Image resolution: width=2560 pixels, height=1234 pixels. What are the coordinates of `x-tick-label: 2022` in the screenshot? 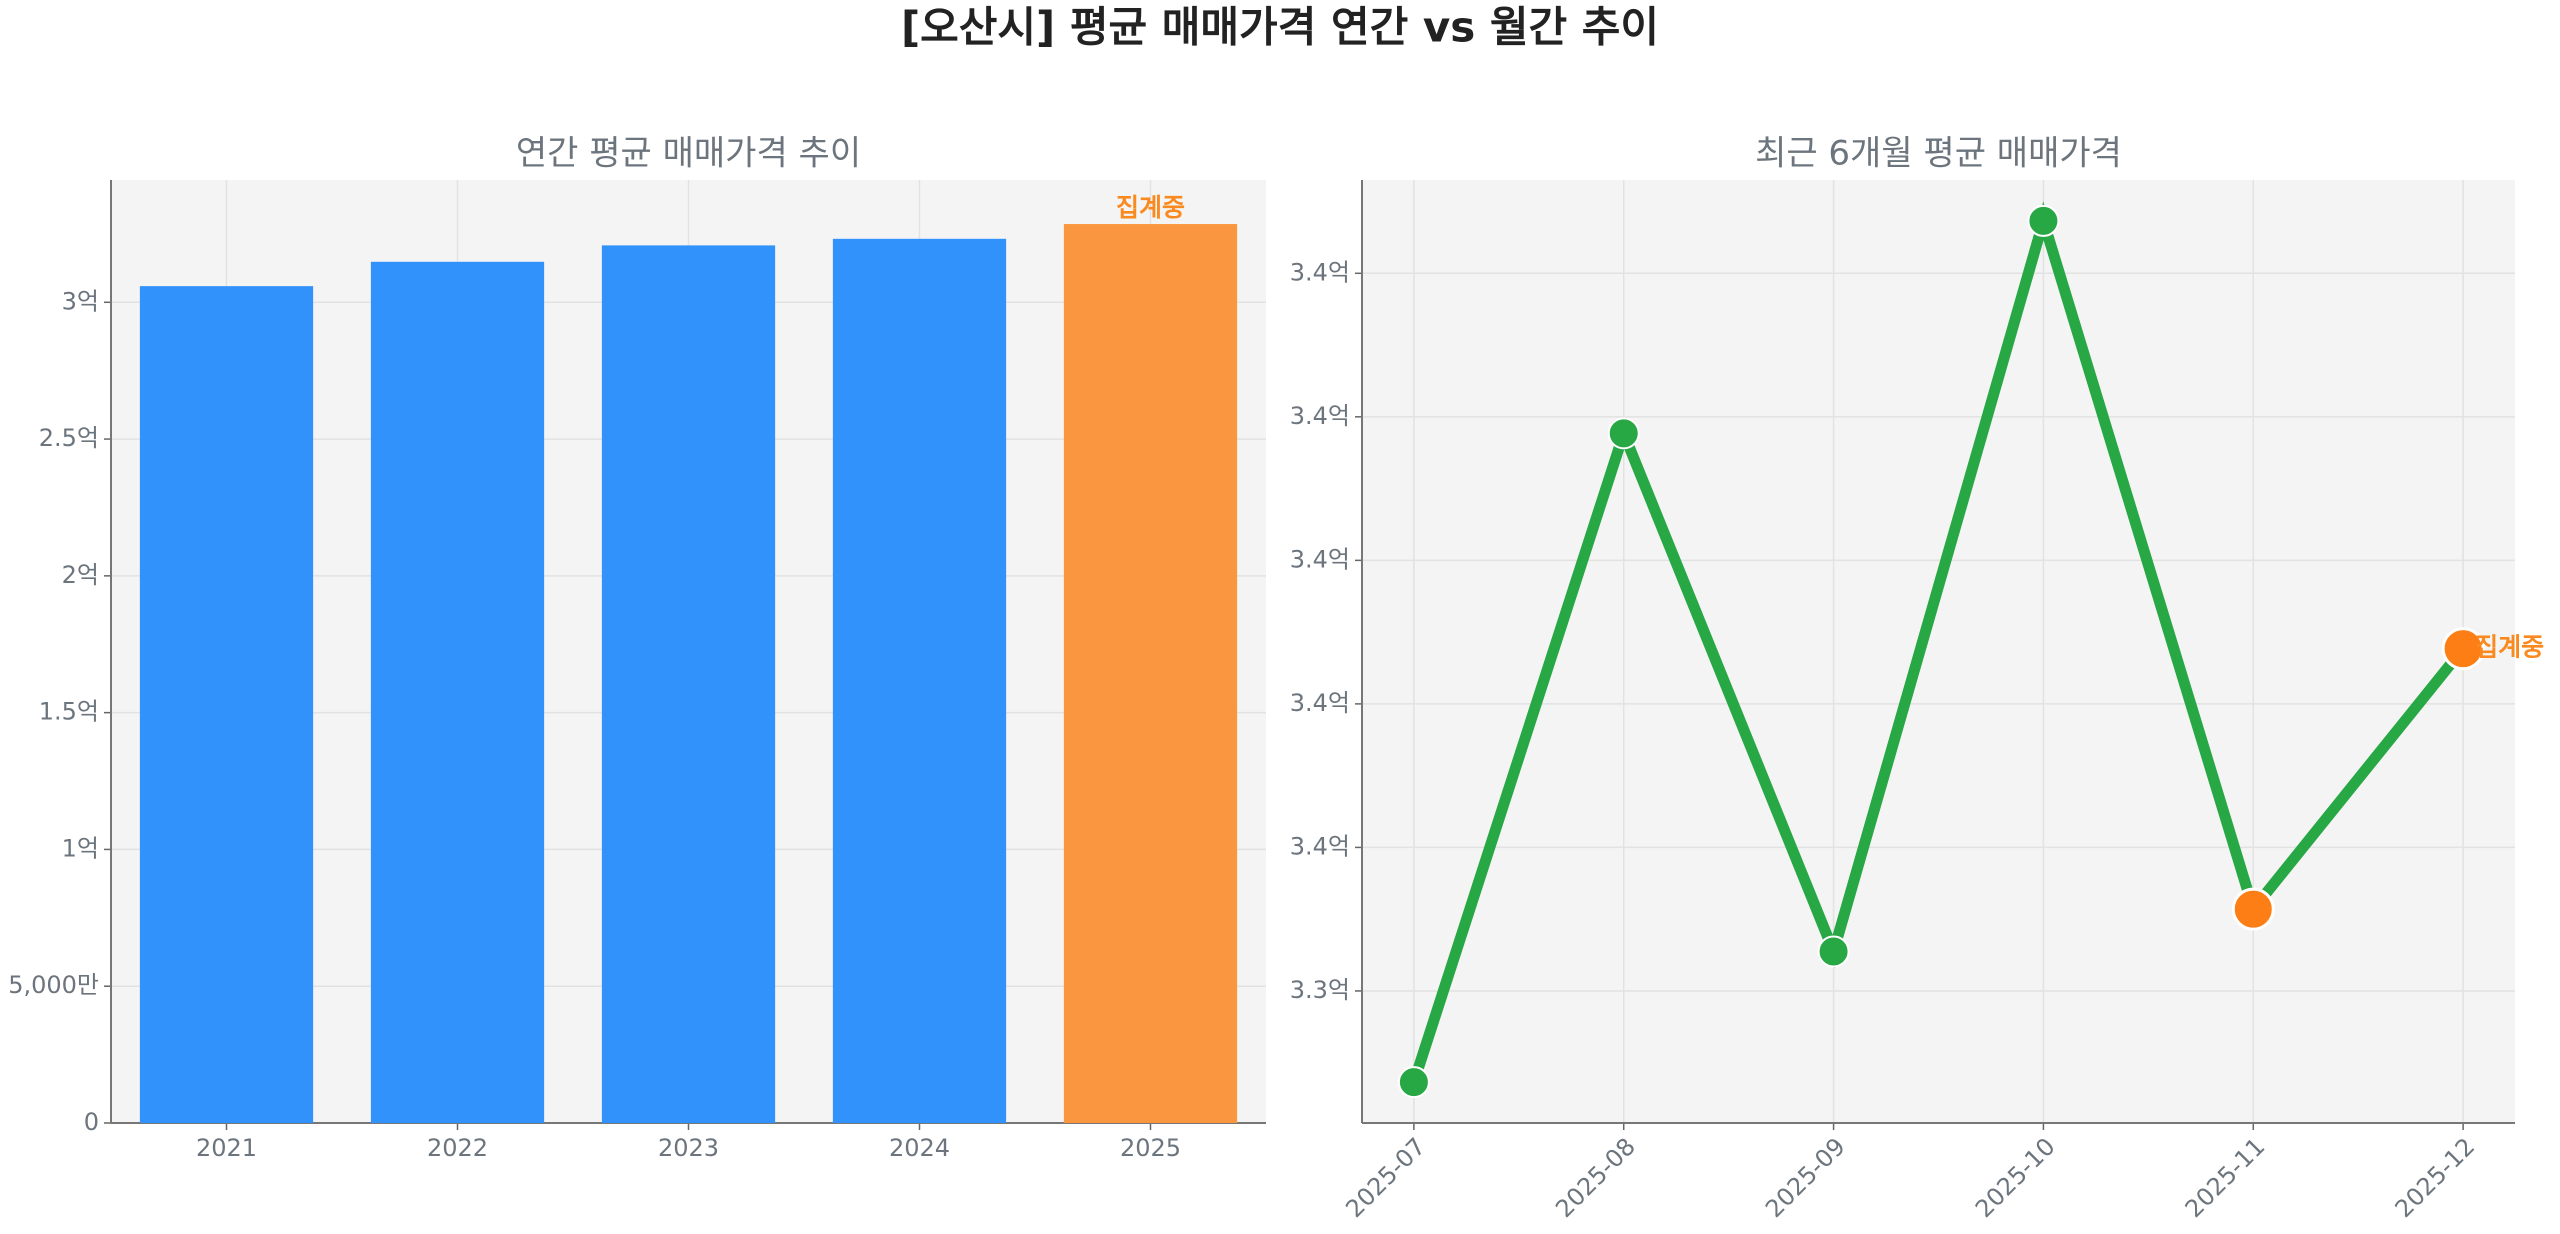 It's located at (457, 1148).